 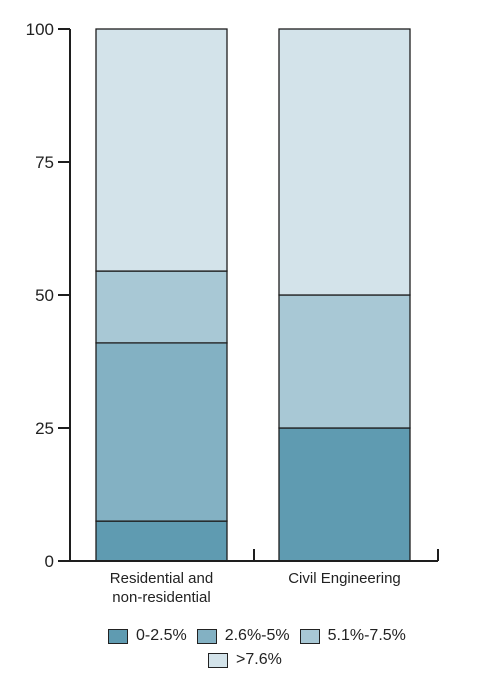 I want to click on legend-label-3: >7.6%, so click(x=259, y=659).